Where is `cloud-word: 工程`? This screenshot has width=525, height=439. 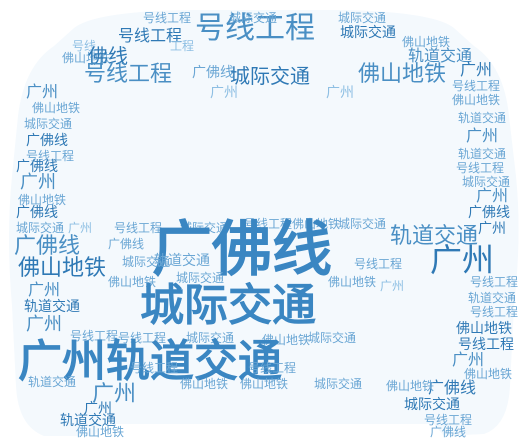
cloud-word: 工程 is located at coordinates (182, 46).